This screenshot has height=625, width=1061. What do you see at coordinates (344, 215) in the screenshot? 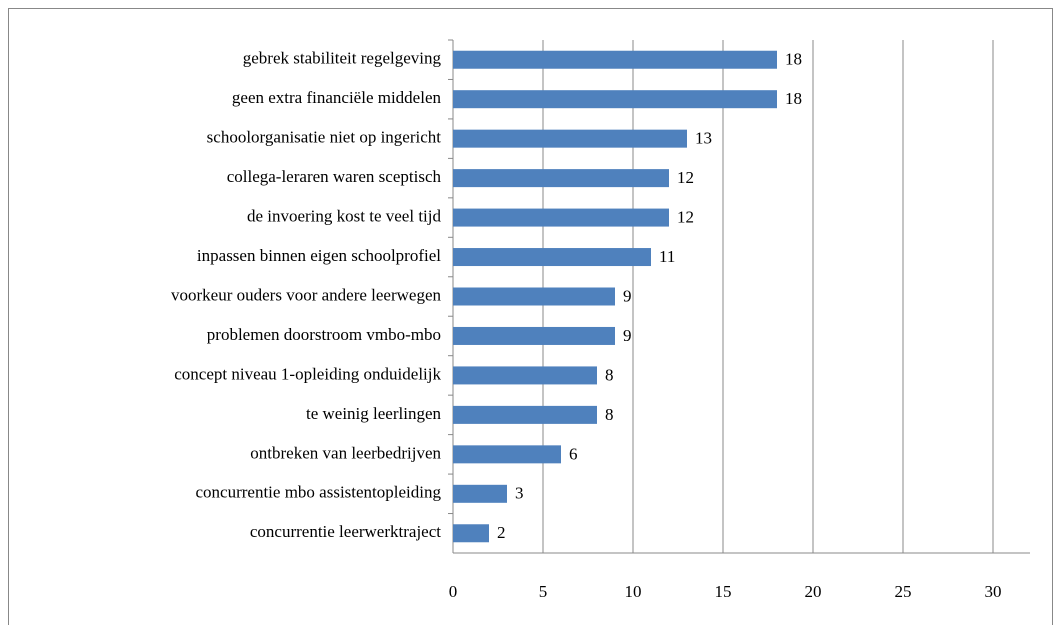
I see `y-tick-label: de invoering kost te veel tijd` at bounding box center [344, 215].